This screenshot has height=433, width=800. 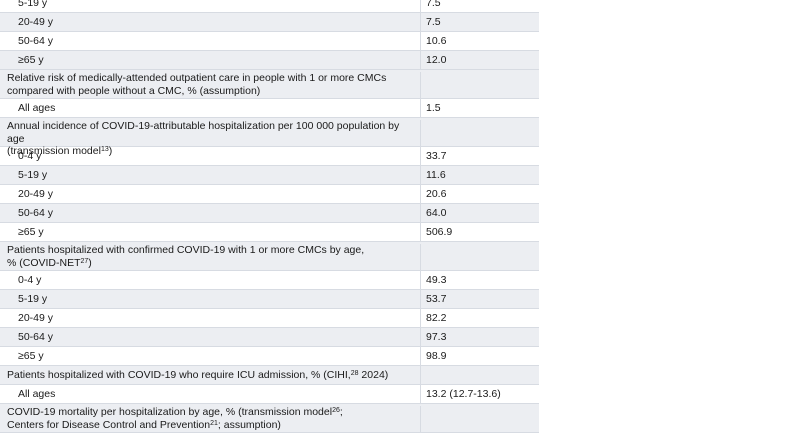 I want to click on table-row: All ages 13.2 (12.7-13.6), so click(x=269, y=394).